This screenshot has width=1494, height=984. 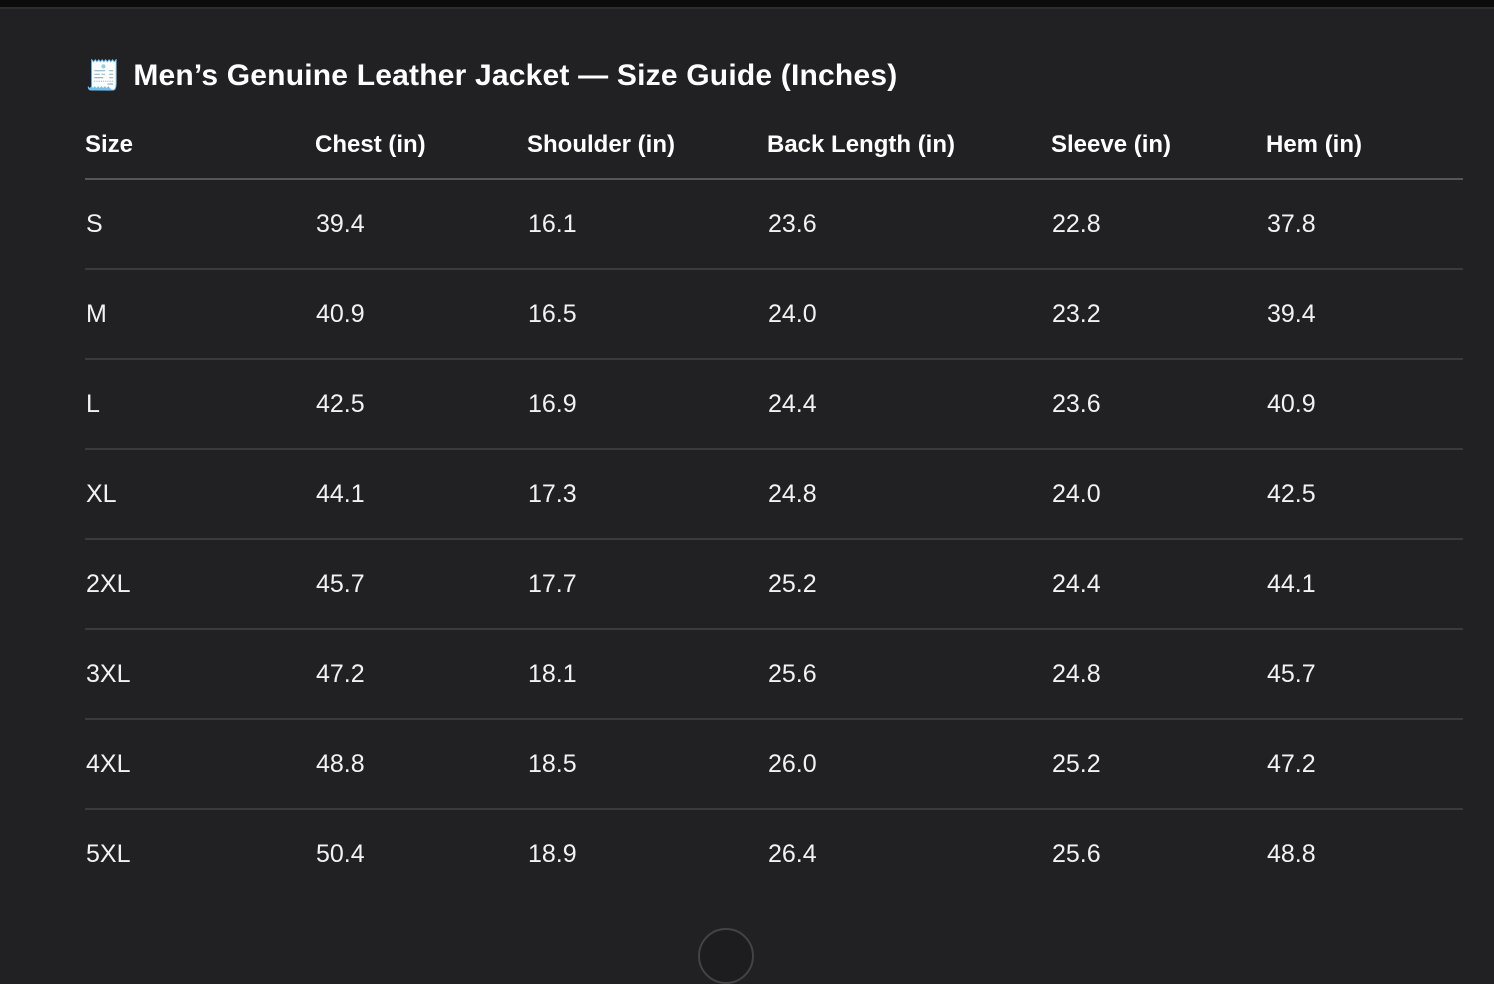 I want to click on measurement-cell: 50.4, so click(x=421, y=853).